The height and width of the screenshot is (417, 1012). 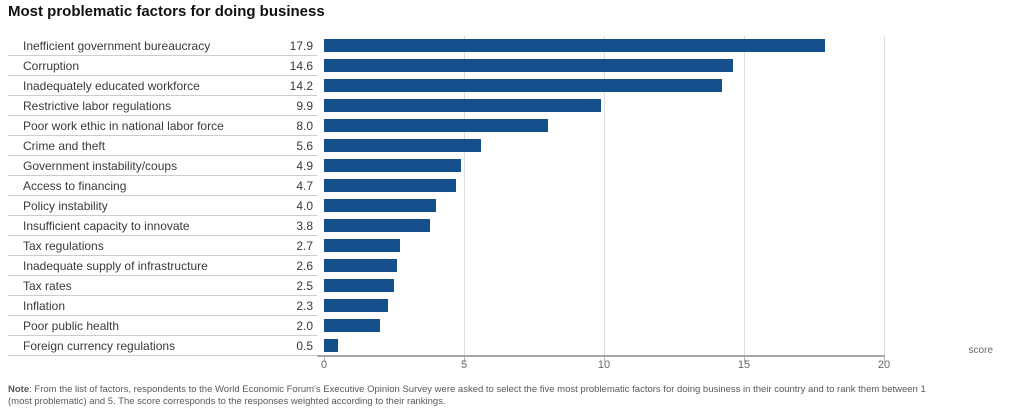 What do you see at coordinates (304, 185) in the screenshot?
I see `row-value: 4.7` at bounding box center [304, 185].